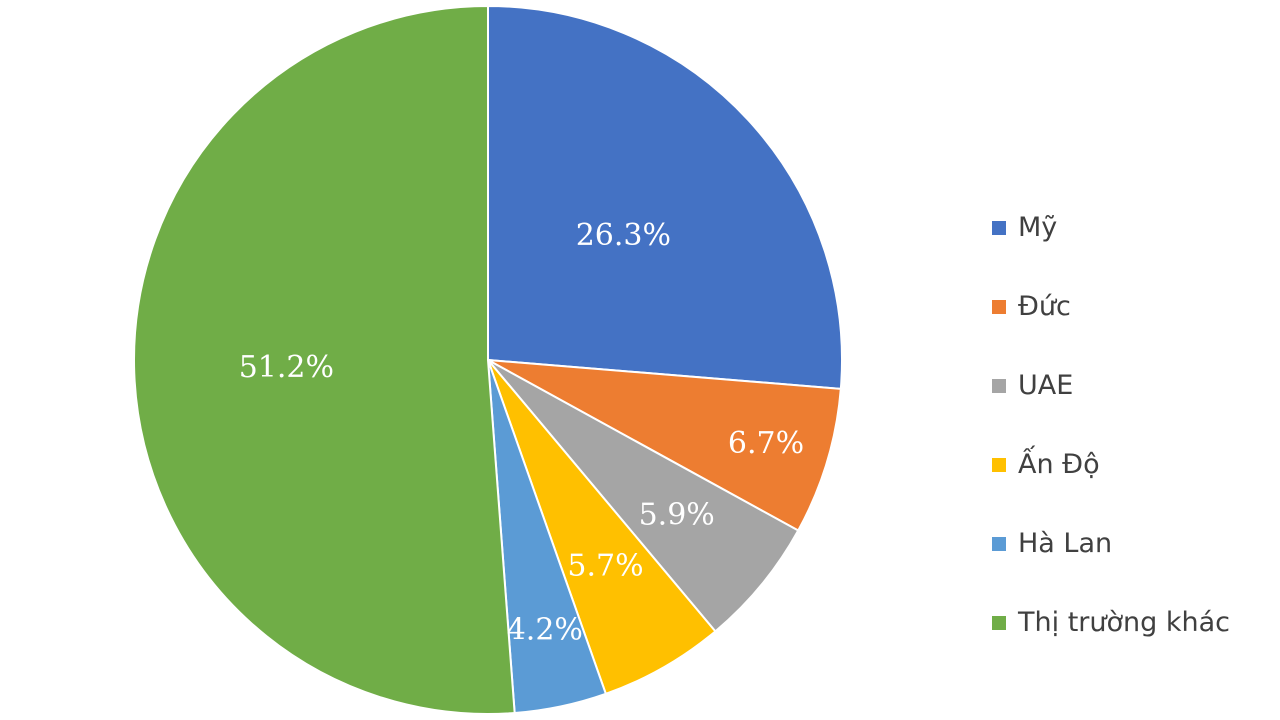 The height and width of the screenshot is (720, 1280). Describe the element at coordinates (1065, 543) in the screenshot. I see `legend-label: Hà Lan` at that location.